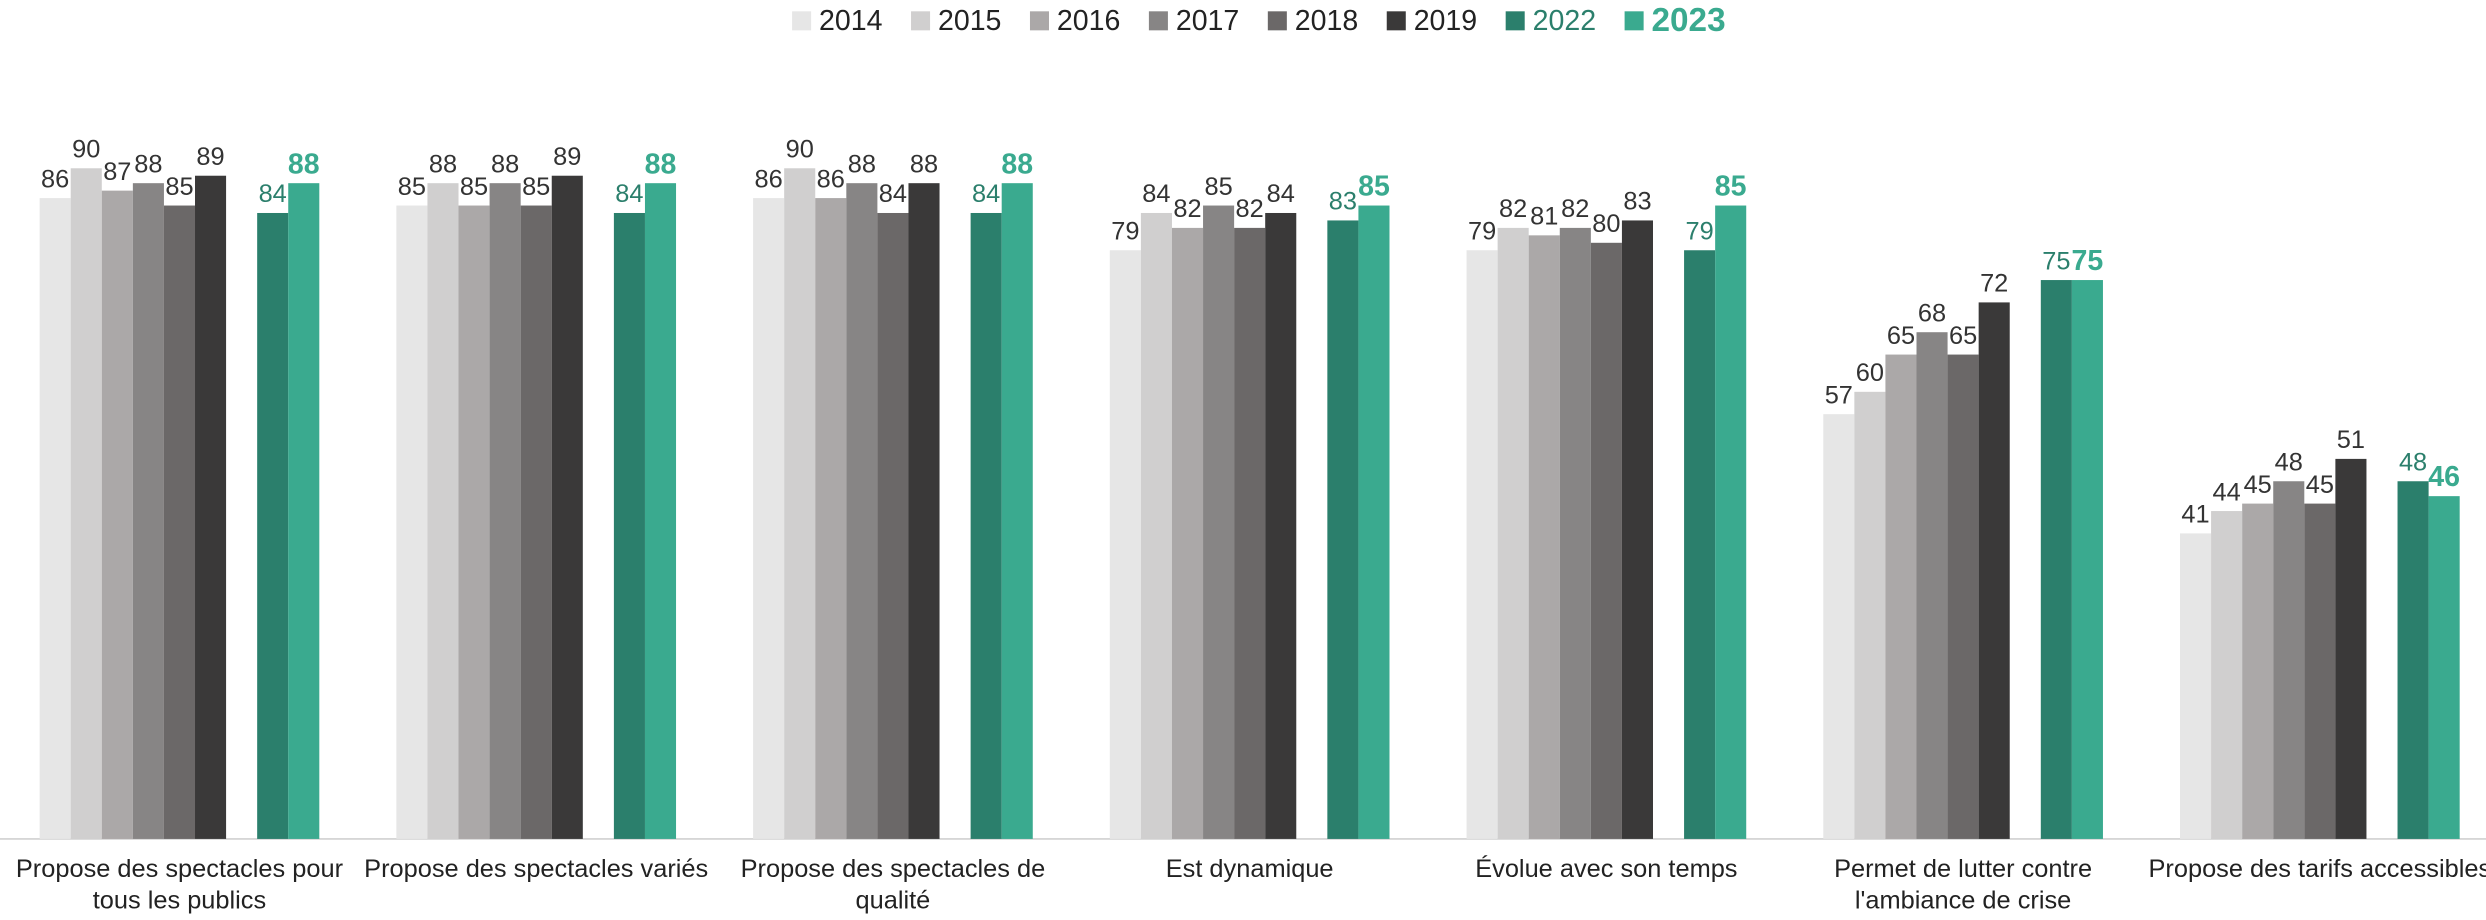  What do you see at coordinates (1207, 21) in the screenshot?
I see `legend-label: 2017` at bounding box center [1207, 21].